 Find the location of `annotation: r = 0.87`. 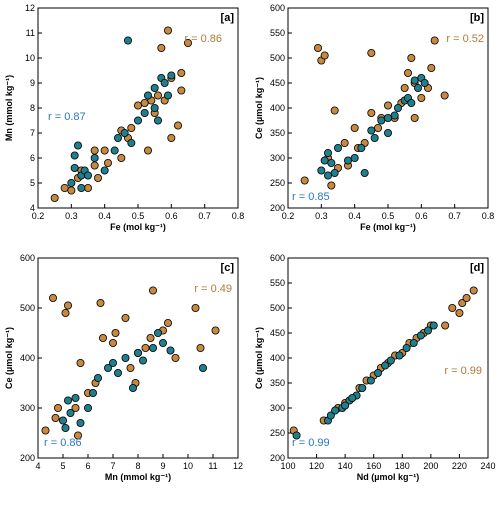

annotation: r = 0.87 is located at coordinates (67, 117).